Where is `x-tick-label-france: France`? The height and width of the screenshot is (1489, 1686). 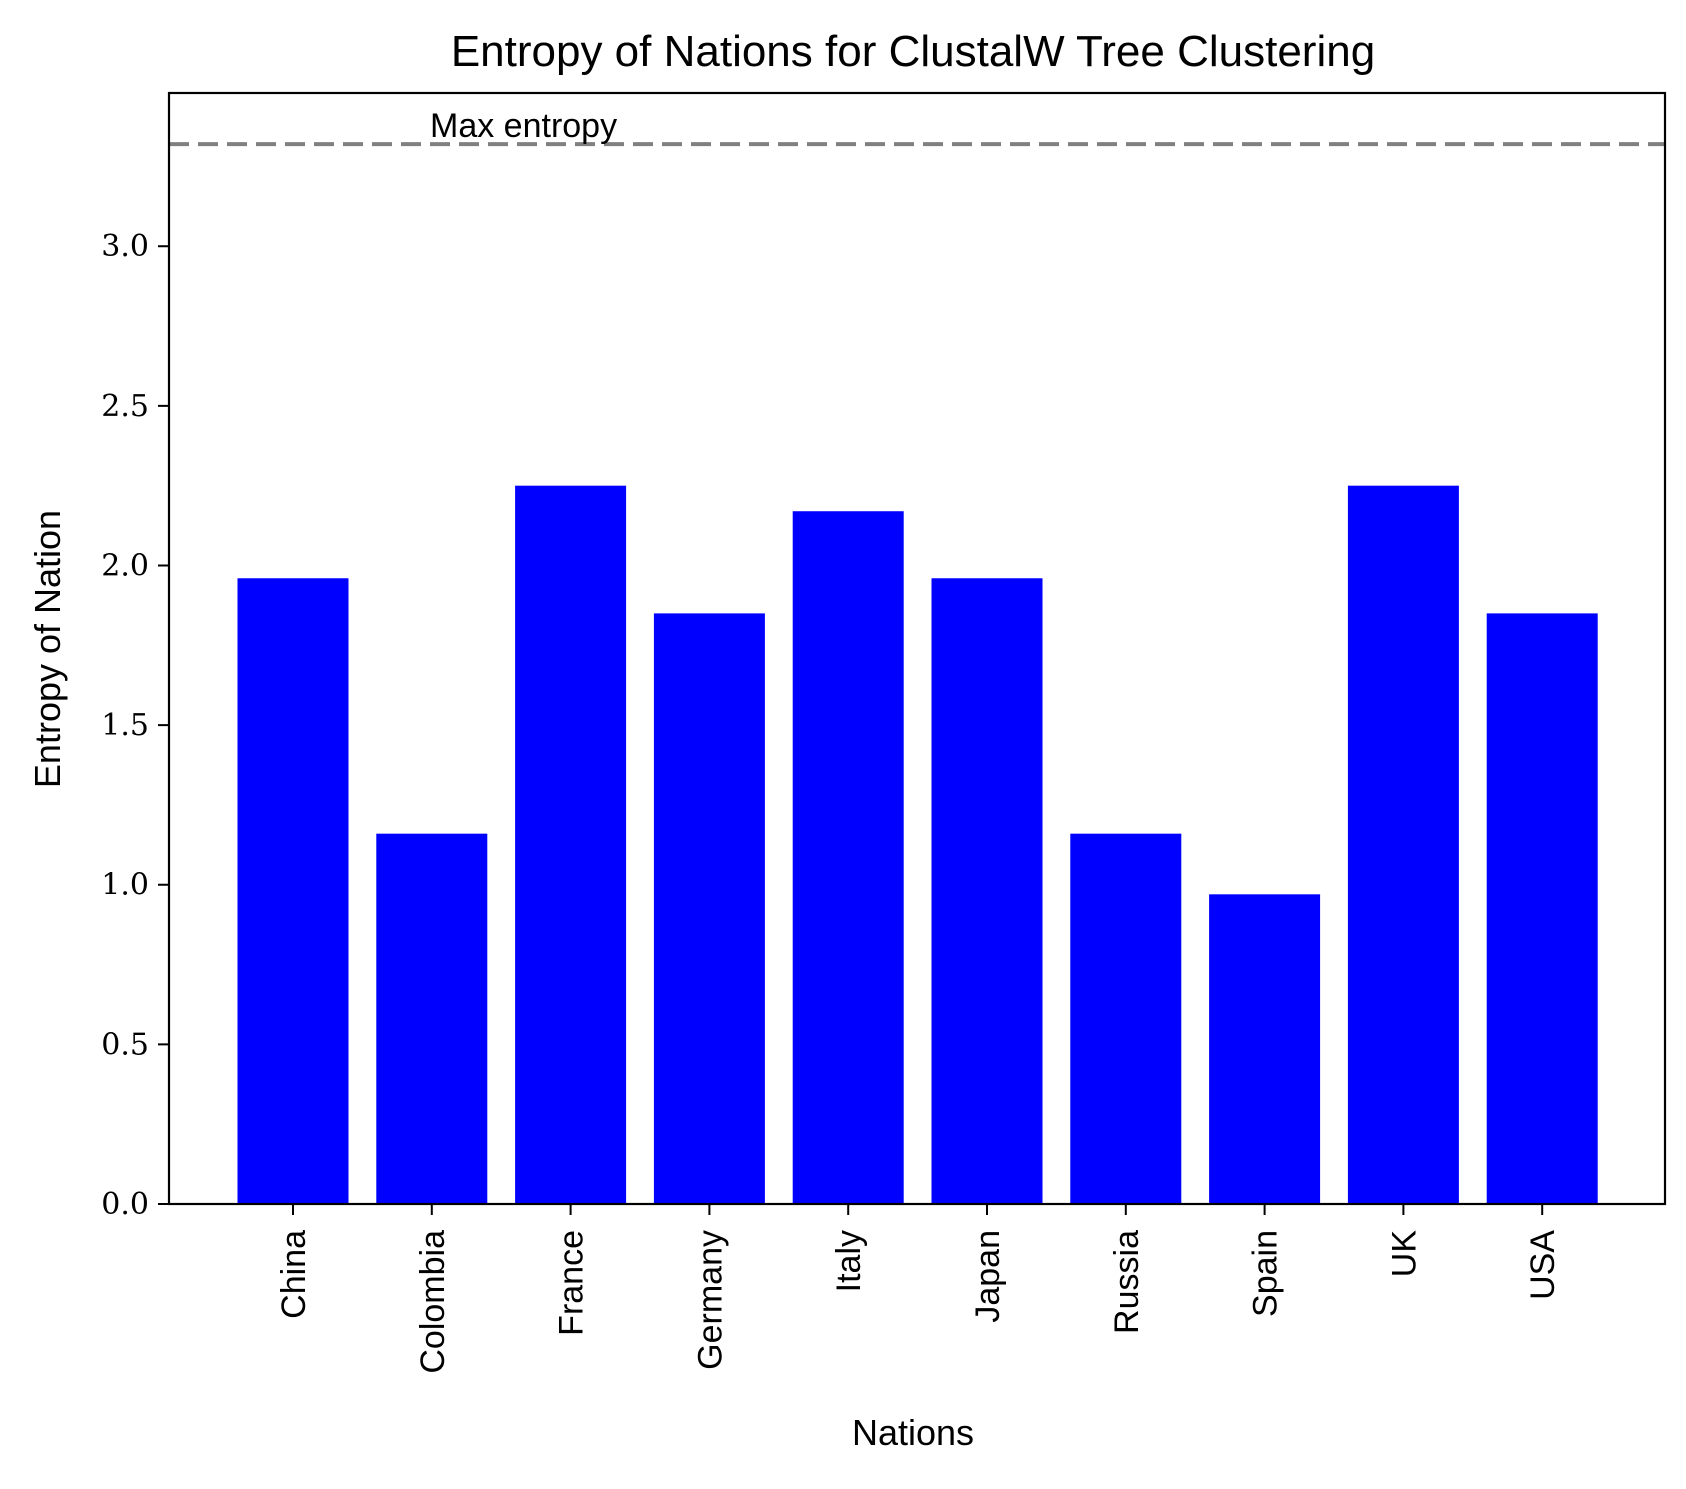 x-tick-label-france: France is located at coordinates (572, 1283).